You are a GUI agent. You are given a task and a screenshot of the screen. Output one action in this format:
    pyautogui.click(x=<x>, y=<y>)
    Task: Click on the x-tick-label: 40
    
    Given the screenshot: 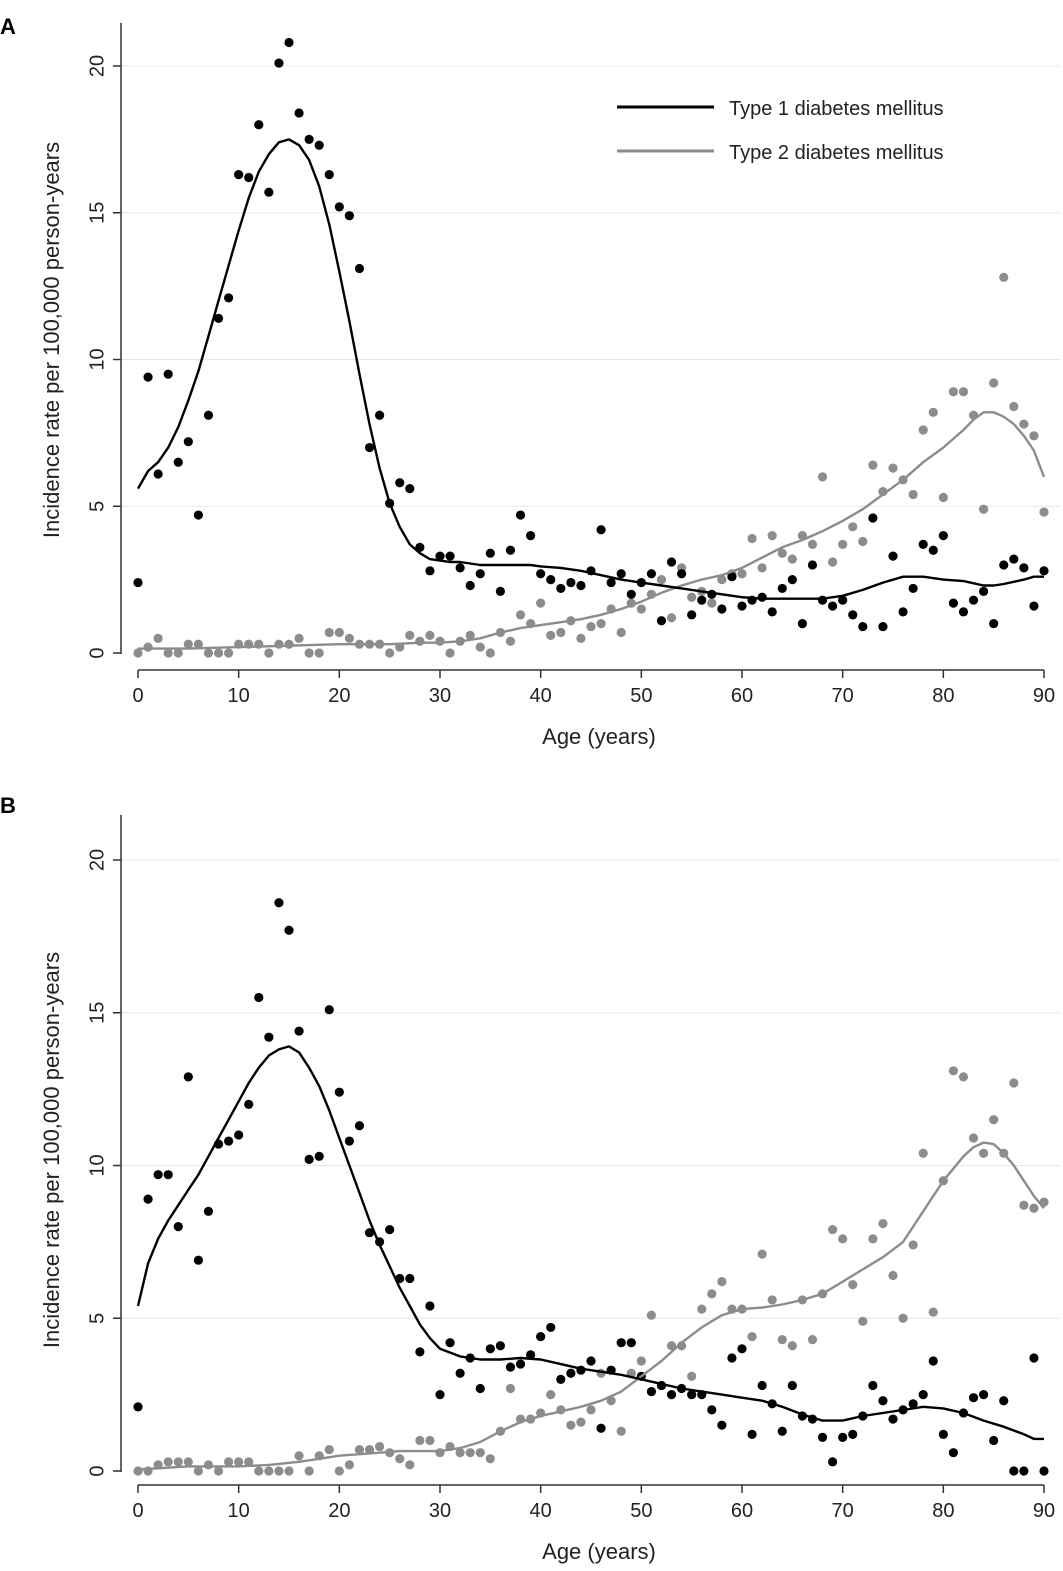 What is the action you would take?
    pyautogui.click(x=541, y=1511)
    